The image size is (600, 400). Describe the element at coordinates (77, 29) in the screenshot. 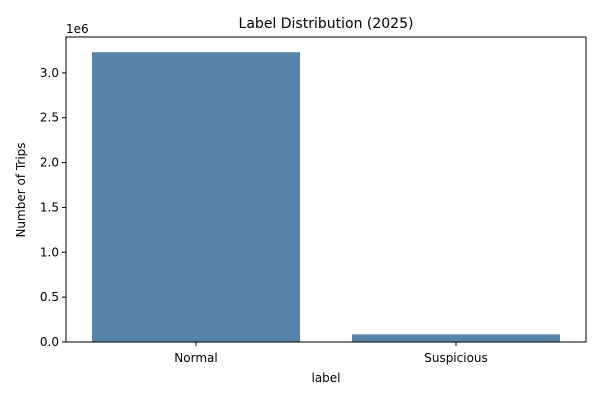

I see `y-offset-text: 1e6` at that location.